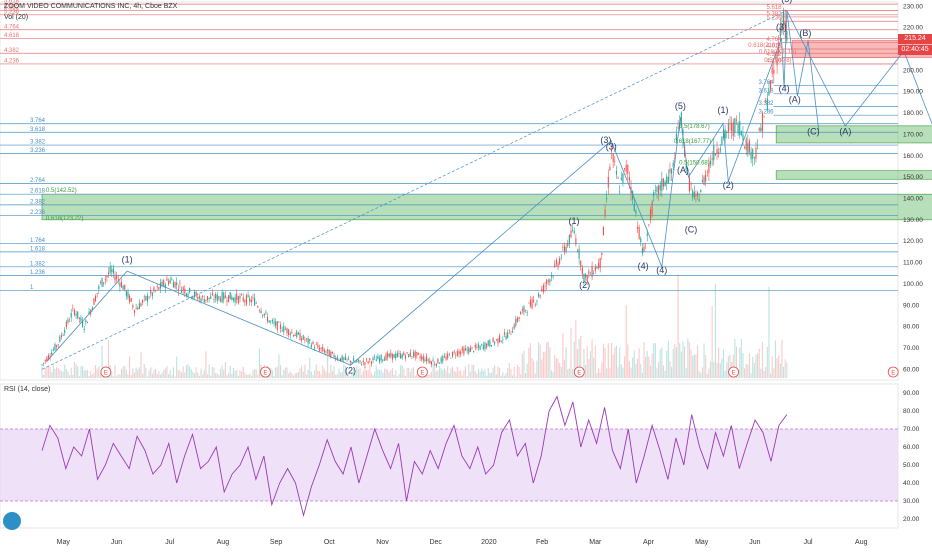  What do you see at coordinates (38, 249) in the screenshot?
I see `fib-blue-label-9: 1.618` at bounding box center [38, 249].